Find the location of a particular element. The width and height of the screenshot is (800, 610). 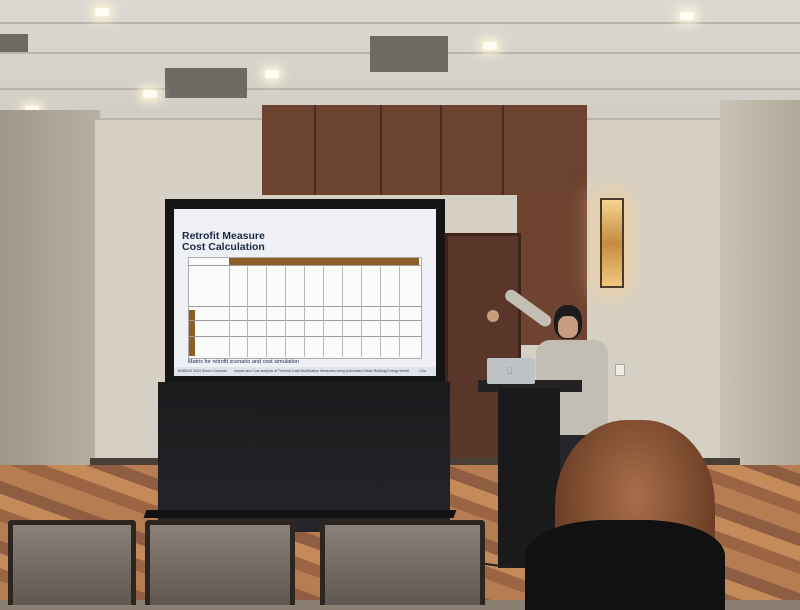

audience-member-shoulders is located at coordinates (625, 565).